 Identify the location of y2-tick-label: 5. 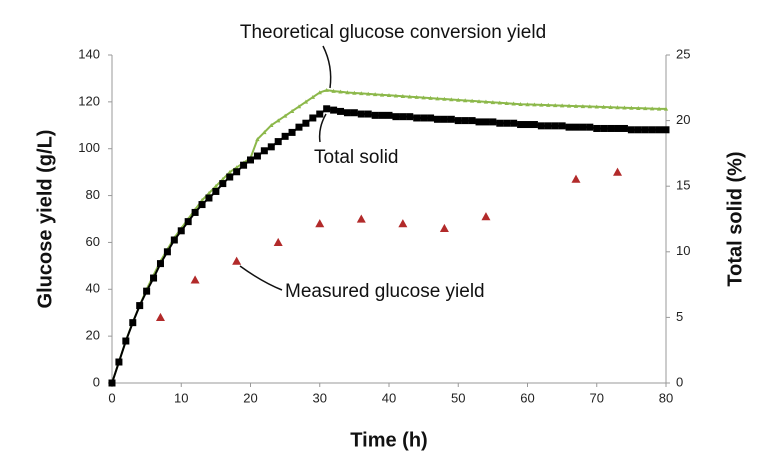
(679, 316).